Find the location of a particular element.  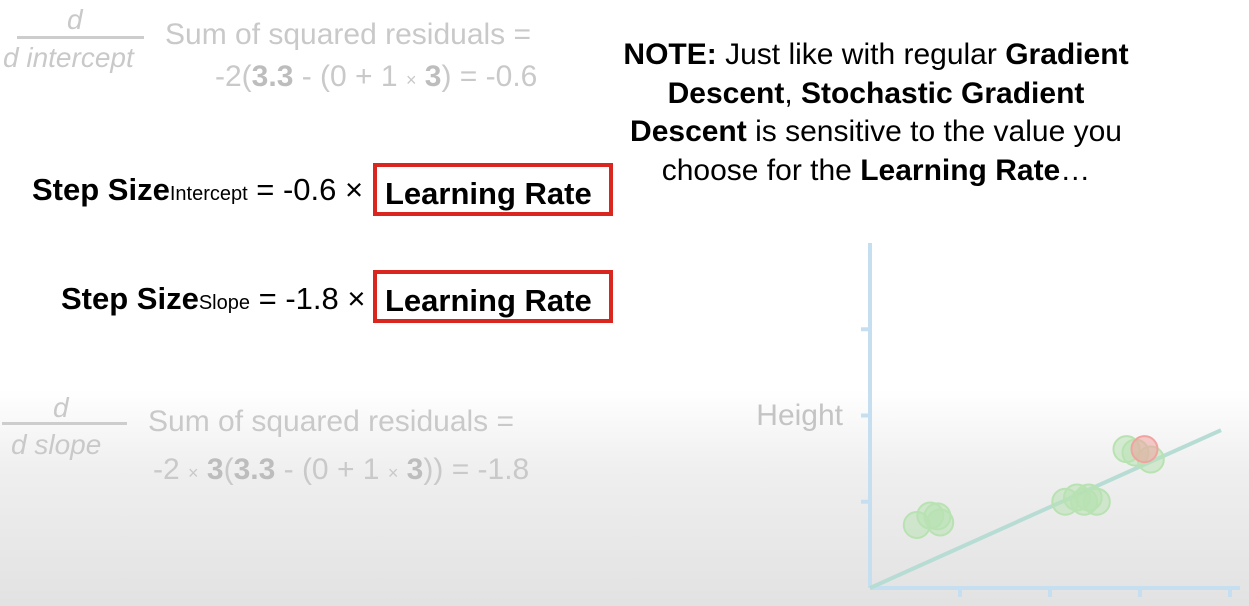

derivative-expression: -2 × 3(3.3 - (0 + 1 × 3)) = -1.8 is located at coordinates (341, 469).